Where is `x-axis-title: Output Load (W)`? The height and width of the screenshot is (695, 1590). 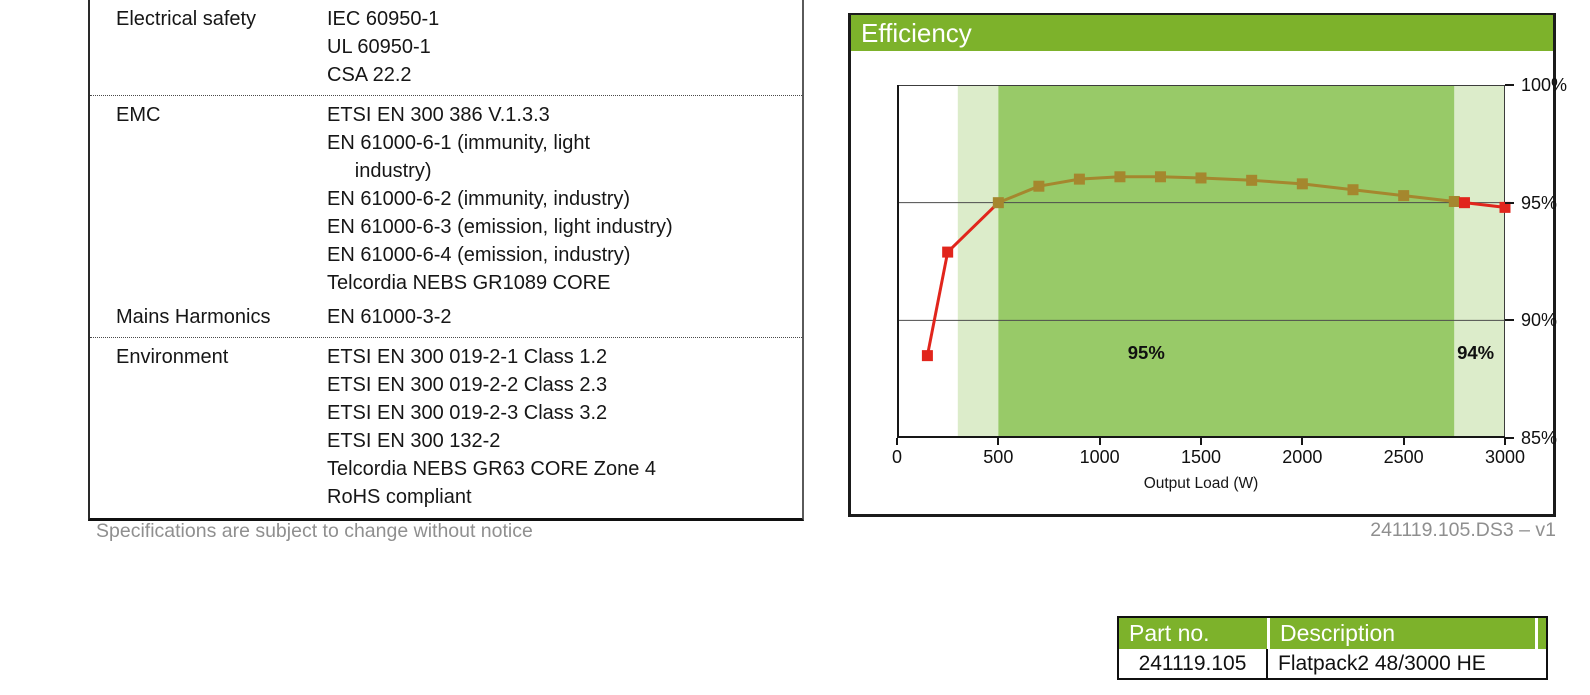
x-axis-title: Output Load (W) is located at coordinates (1201, 483).